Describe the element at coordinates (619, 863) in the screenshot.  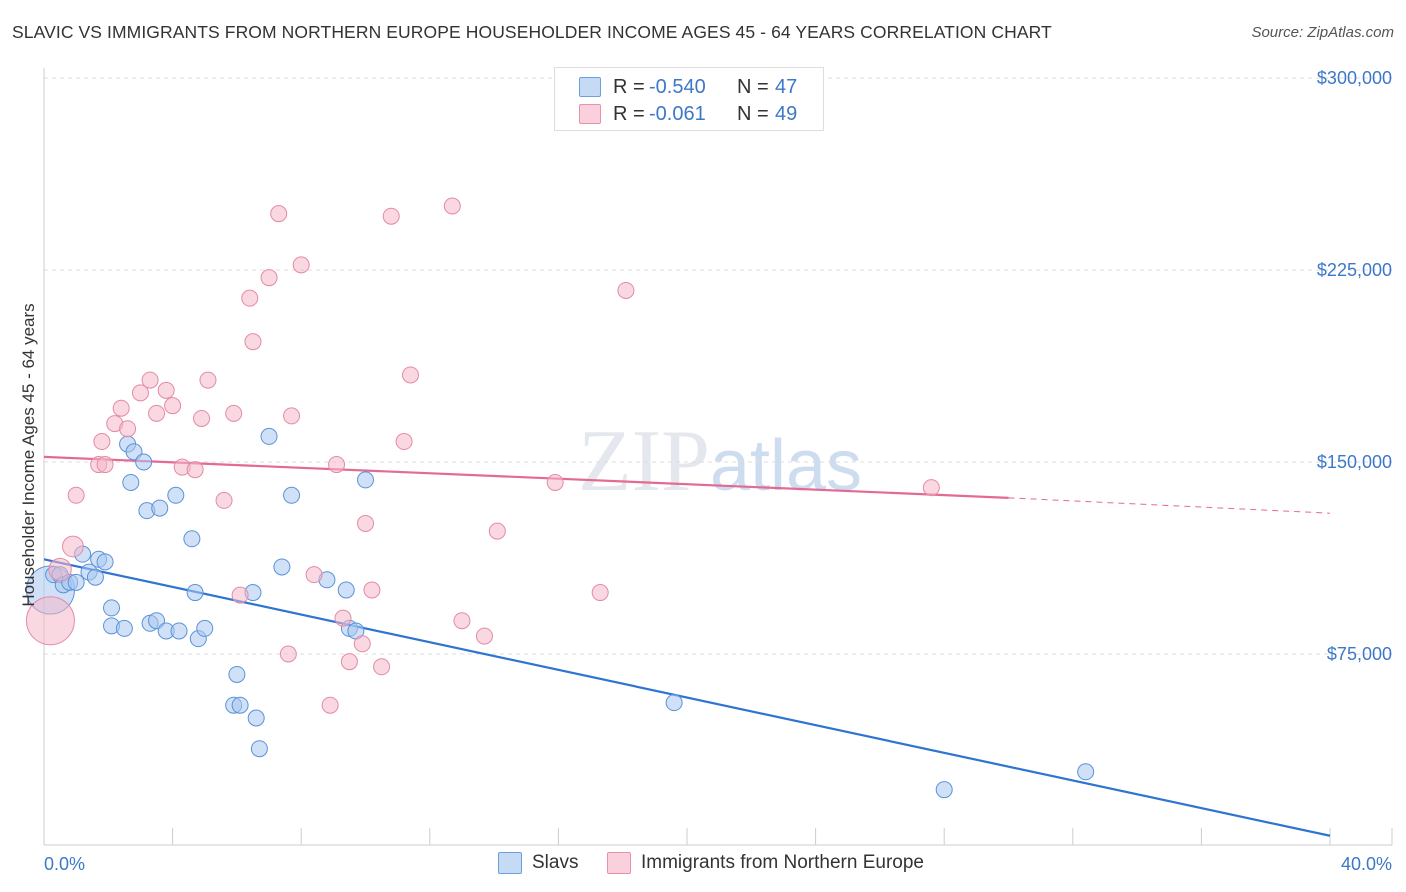
I see `series-swatch-northern-europe` at that location.